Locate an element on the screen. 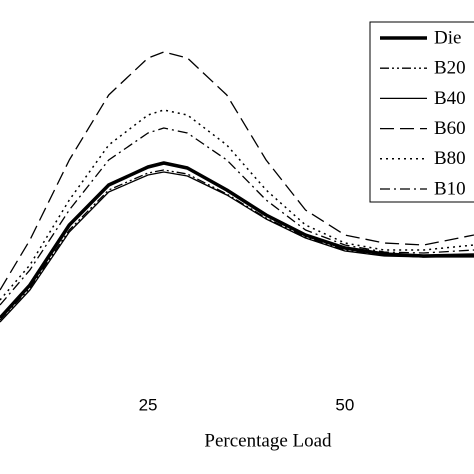 The width and height of the screenshot is (474, 474). legend-label: B10 is located at coordinates (450, 188).